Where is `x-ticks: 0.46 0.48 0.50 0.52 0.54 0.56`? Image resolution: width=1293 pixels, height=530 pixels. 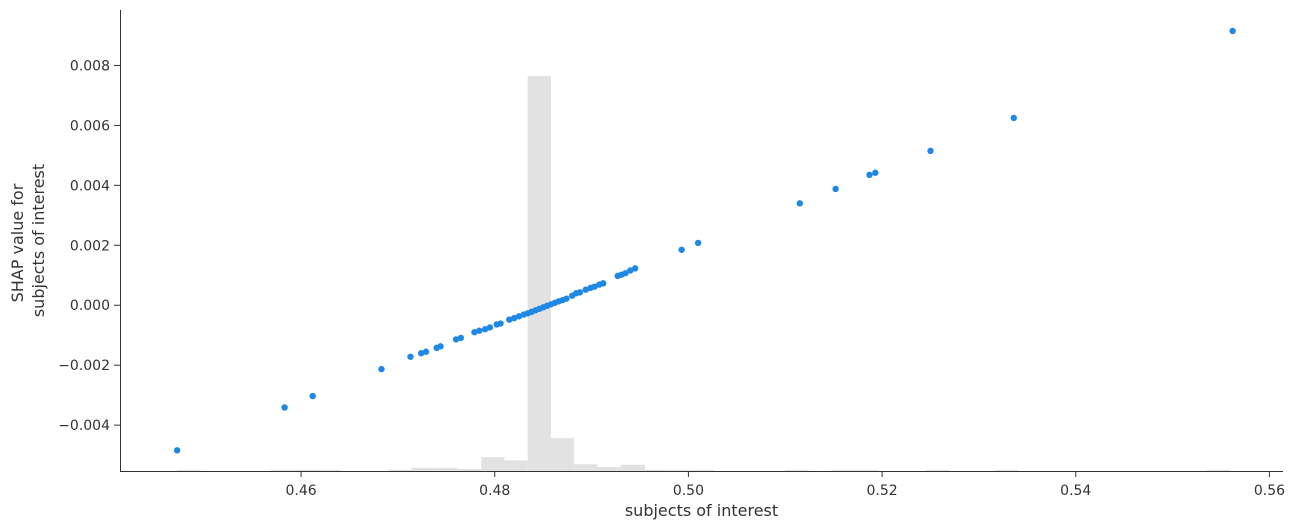 x-ticks: 0.46 0.48 0.50 0.52 0.54 0.56 is located at coordinates (785, 485).